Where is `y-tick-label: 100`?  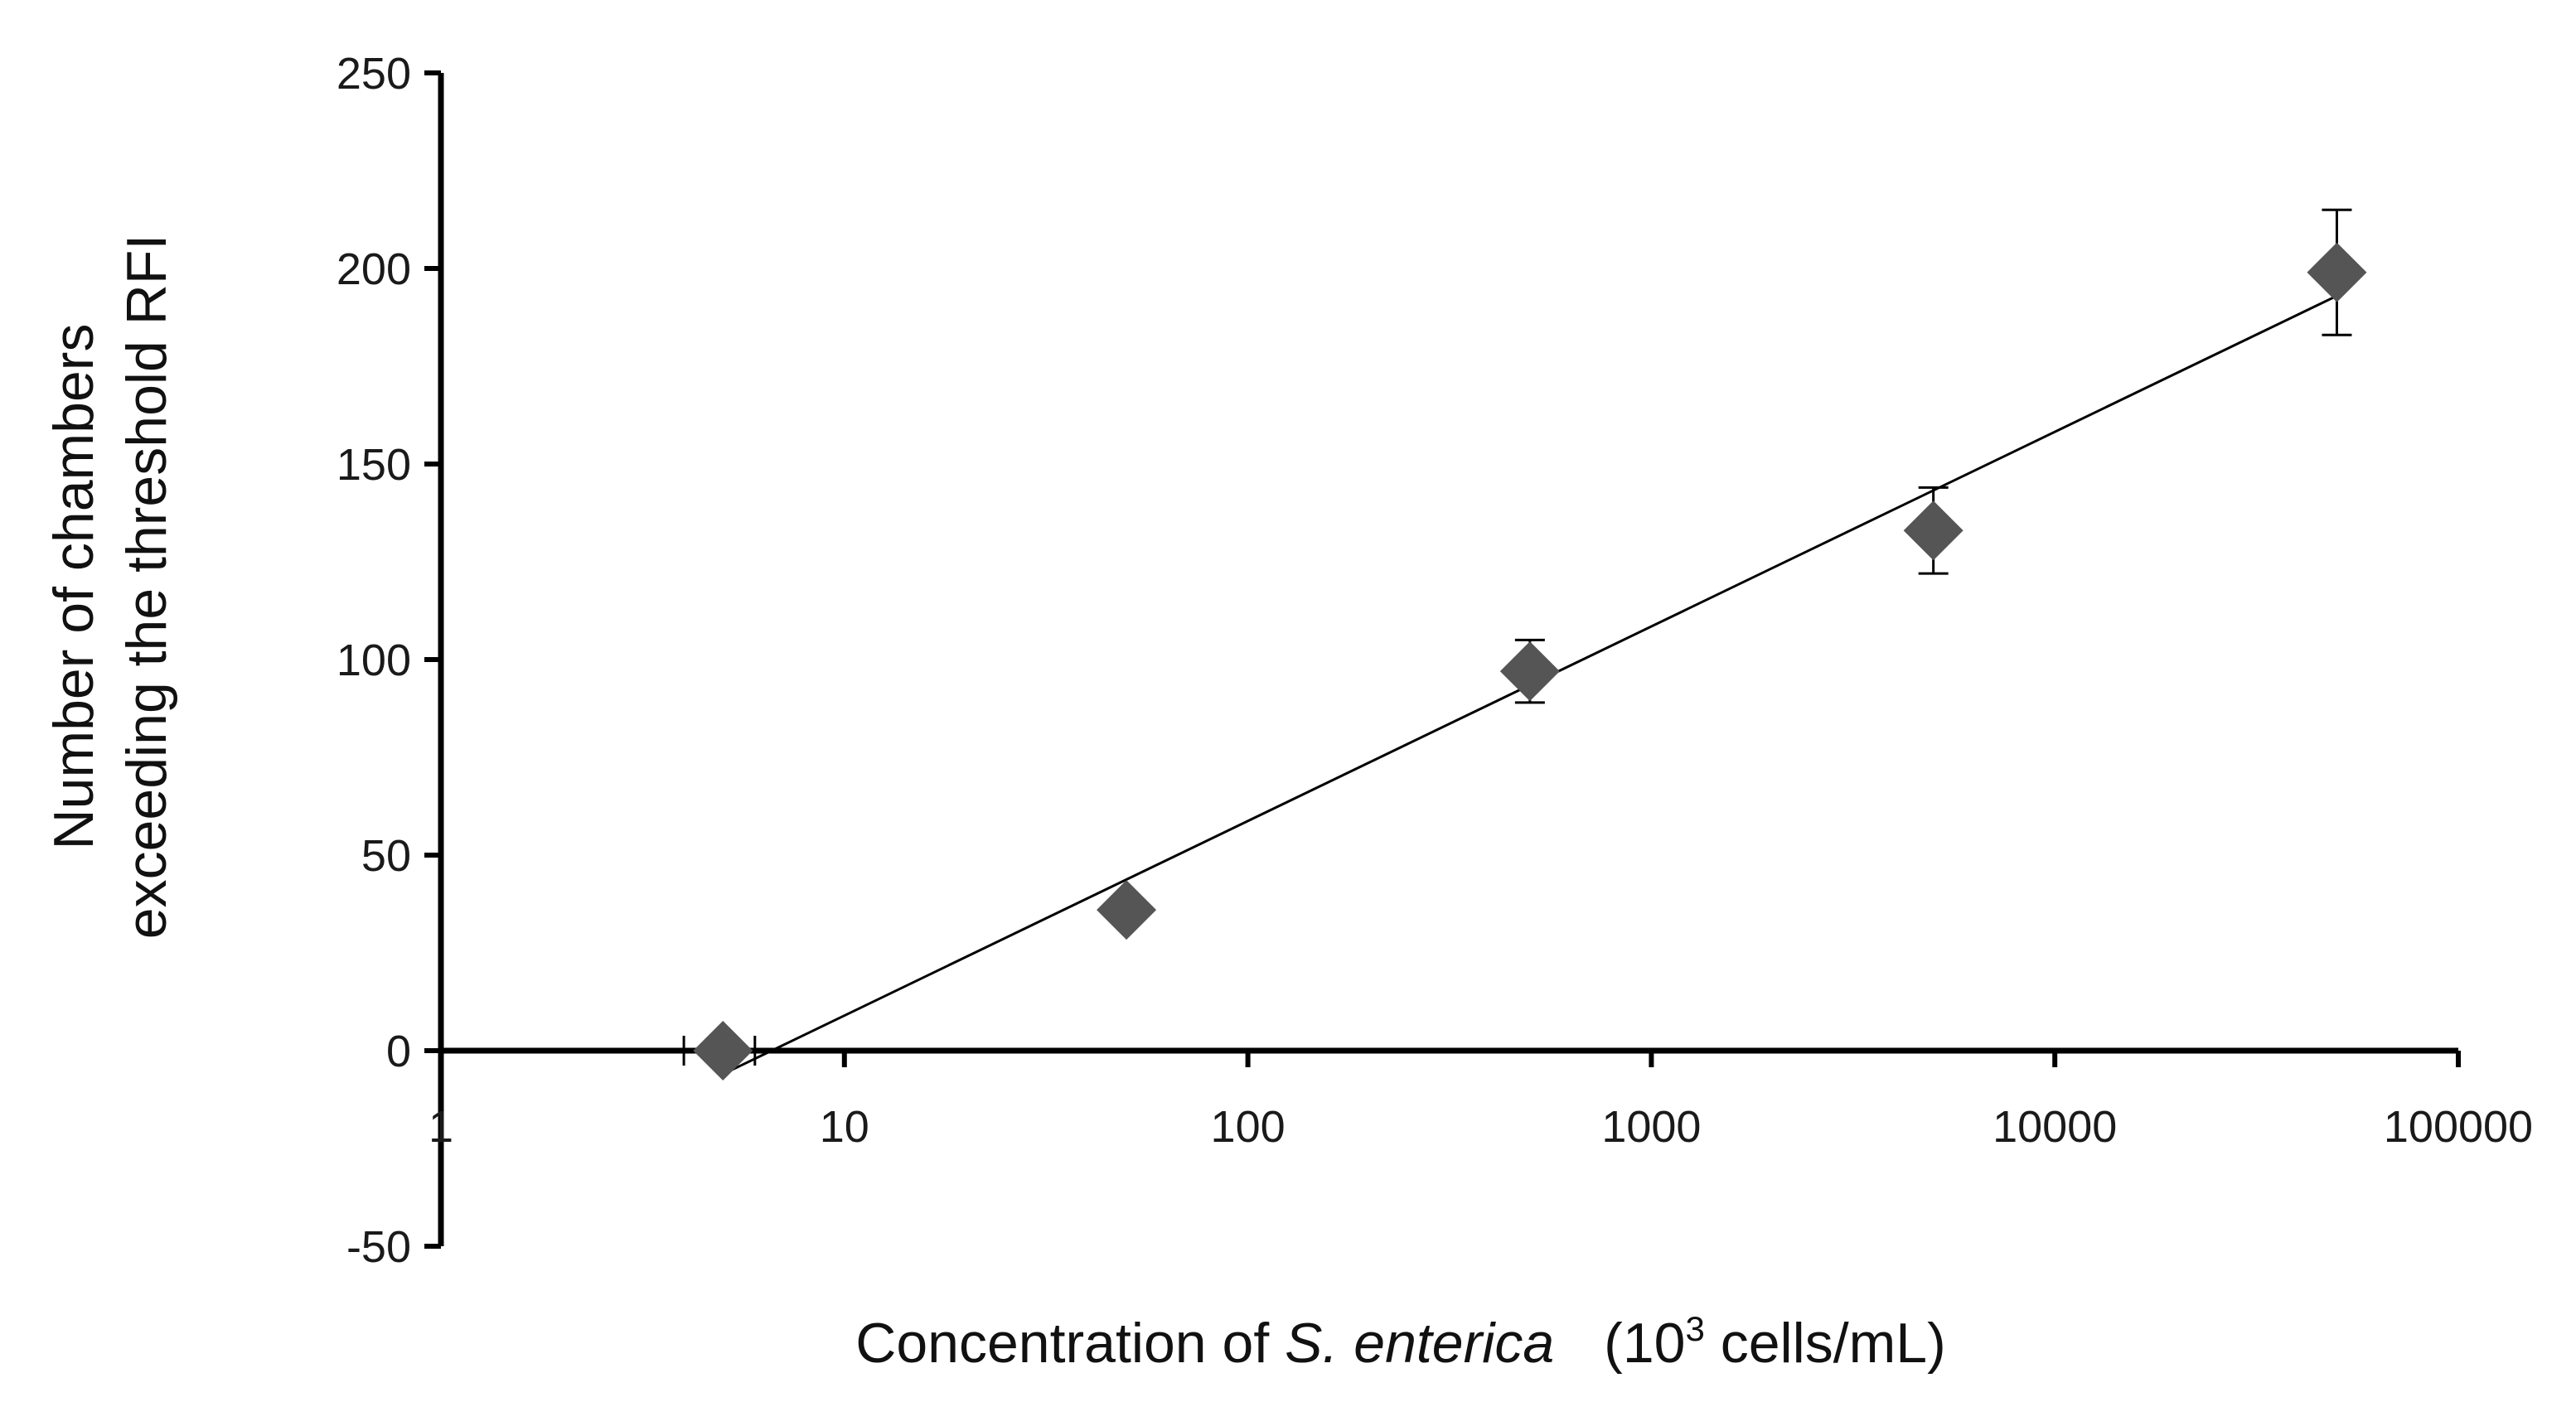
y-tick-label: 100 is located at coordinates (374, 660).